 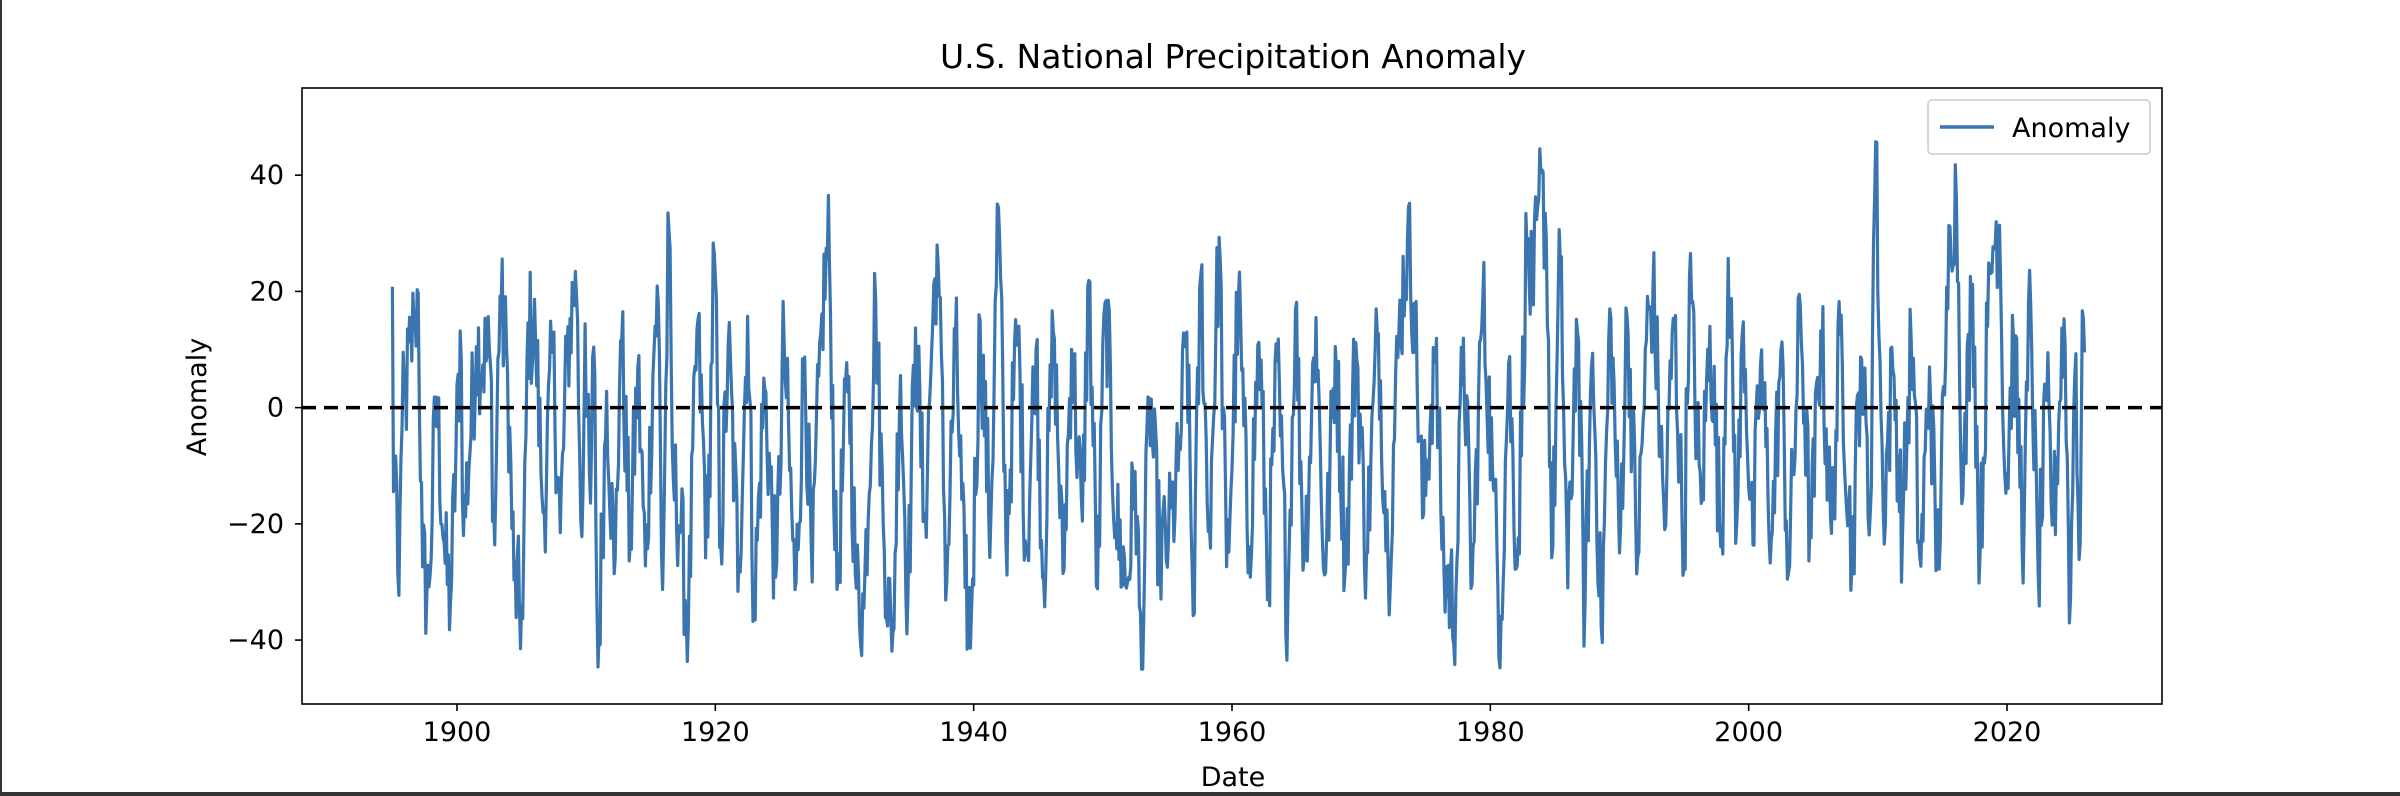 What do you see at coordinates (1232, 732) in the screenshot?
I see `x-tick-label: 1960` at bounding box center [1232, 732].